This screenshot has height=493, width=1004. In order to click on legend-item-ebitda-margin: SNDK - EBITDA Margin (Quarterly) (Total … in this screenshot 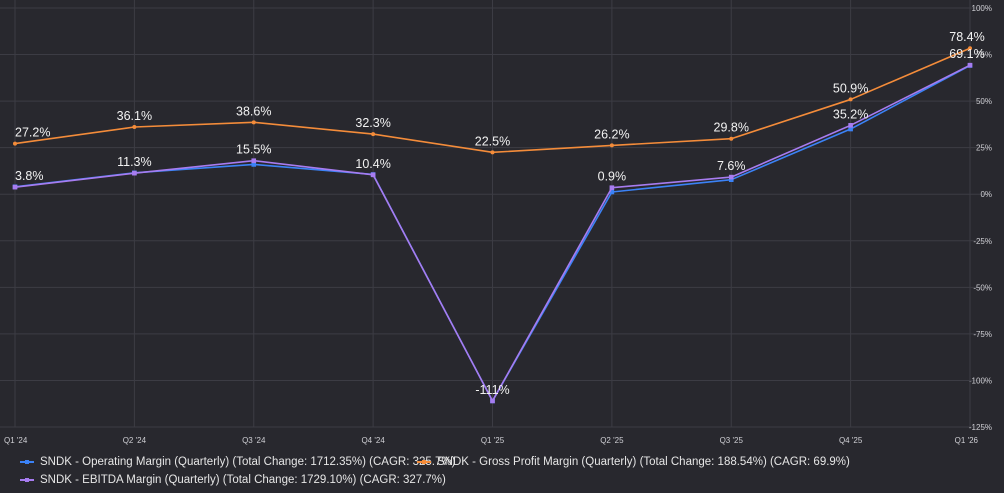, I will do `click(233, 480)`.